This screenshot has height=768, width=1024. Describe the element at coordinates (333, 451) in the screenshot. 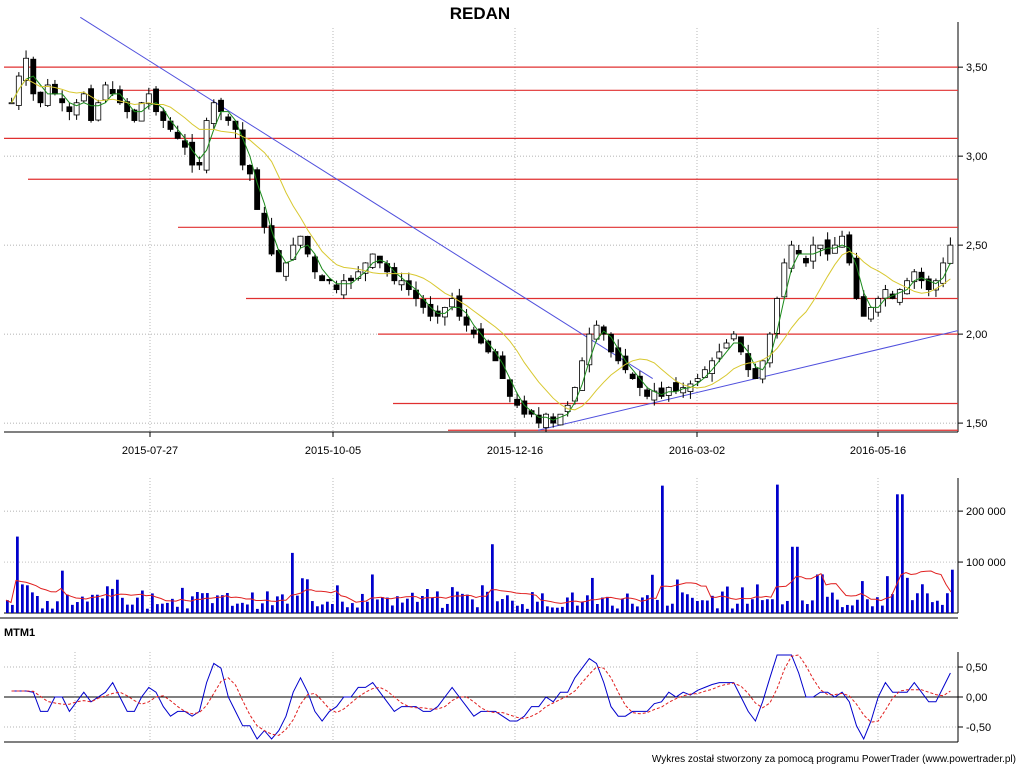

I see `price-x-tick-label: 2015-10-05` at that location.